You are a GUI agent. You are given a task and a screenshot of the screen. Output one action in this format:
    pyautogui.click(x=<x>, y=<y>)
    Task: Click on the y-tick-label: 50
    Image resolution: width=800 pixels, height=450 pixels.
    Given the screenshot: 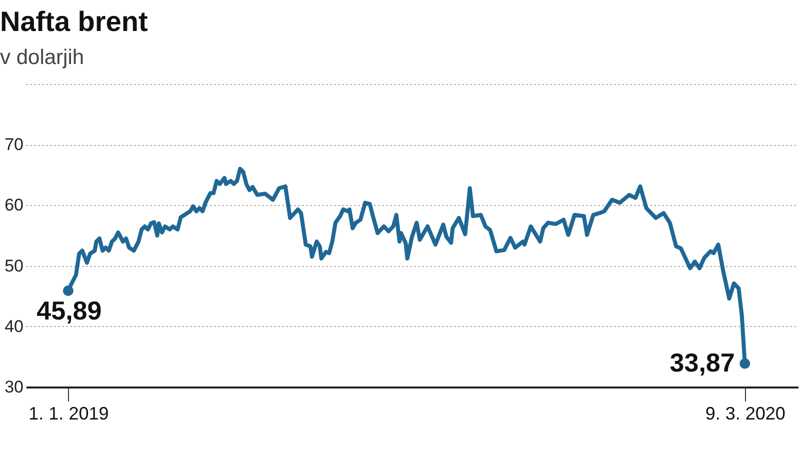 What is the action you would take?
    pyautogui.click(x=14, y=266)
    